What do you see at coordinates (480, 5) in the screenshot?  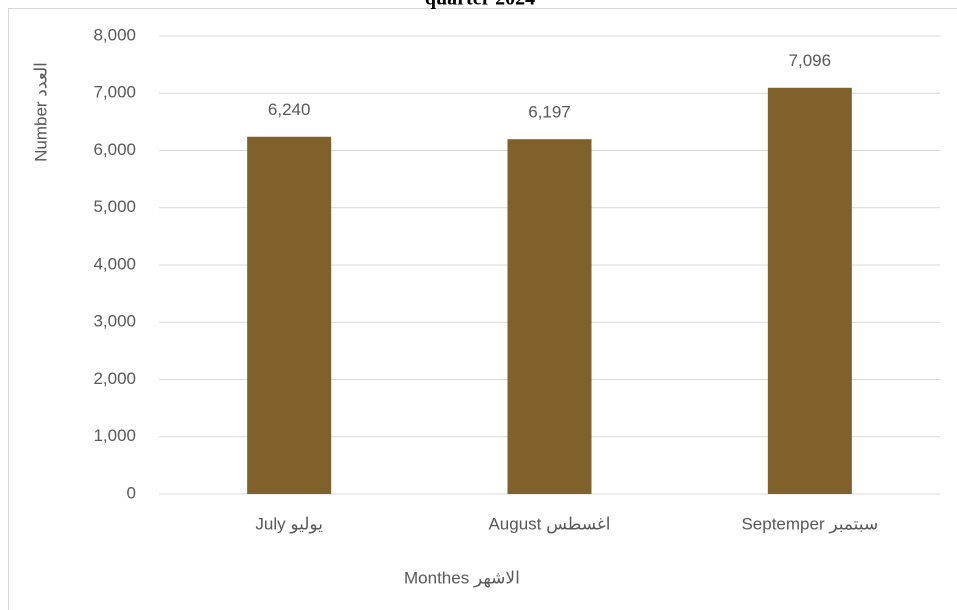 I see `chart-title: quarter 2024` at bounding box center [480, 5].